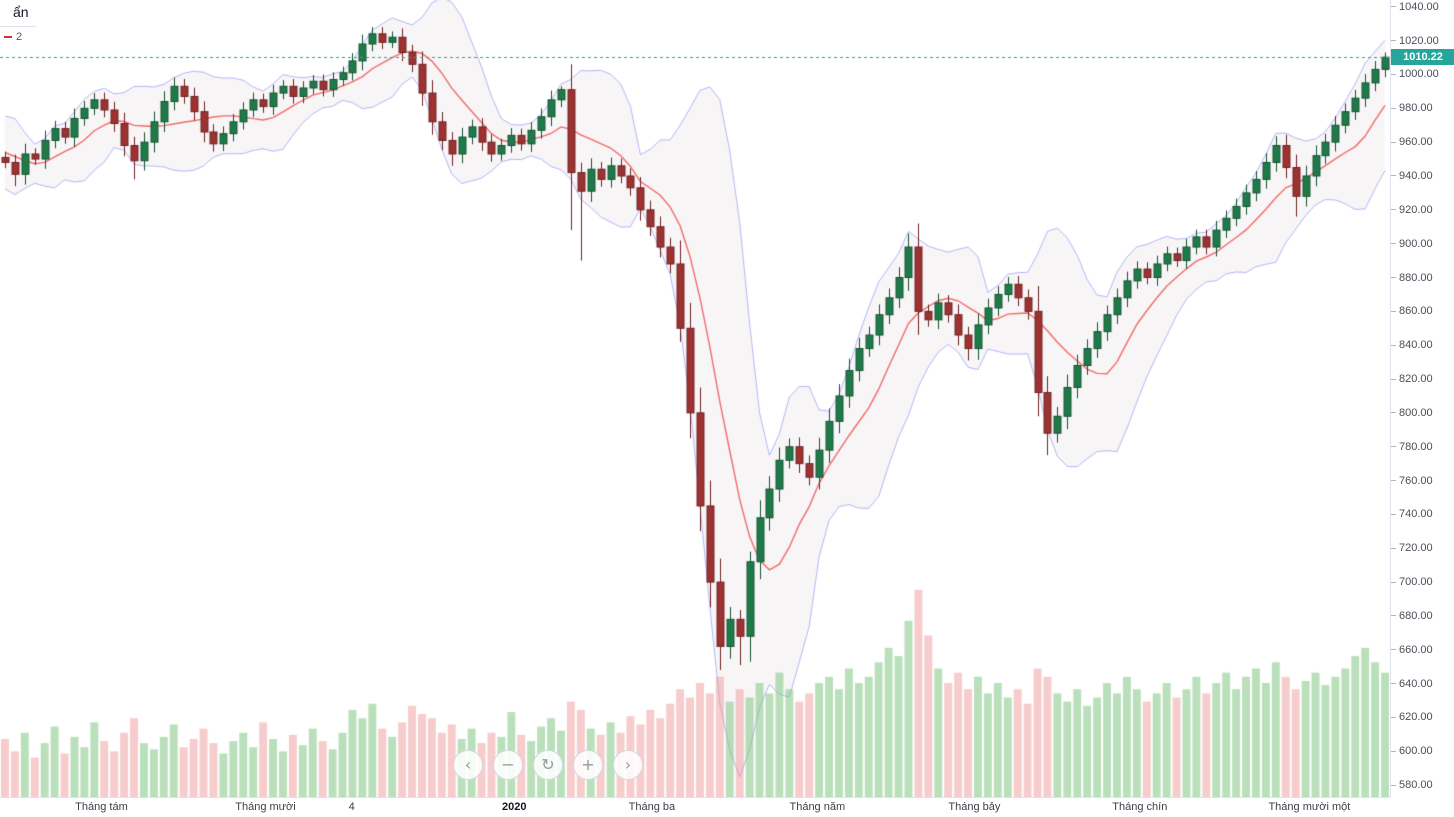  Describe the element at coordinates (1412, 514) in the screenshot. I see `y-axis-tick: 740.00` at that location.